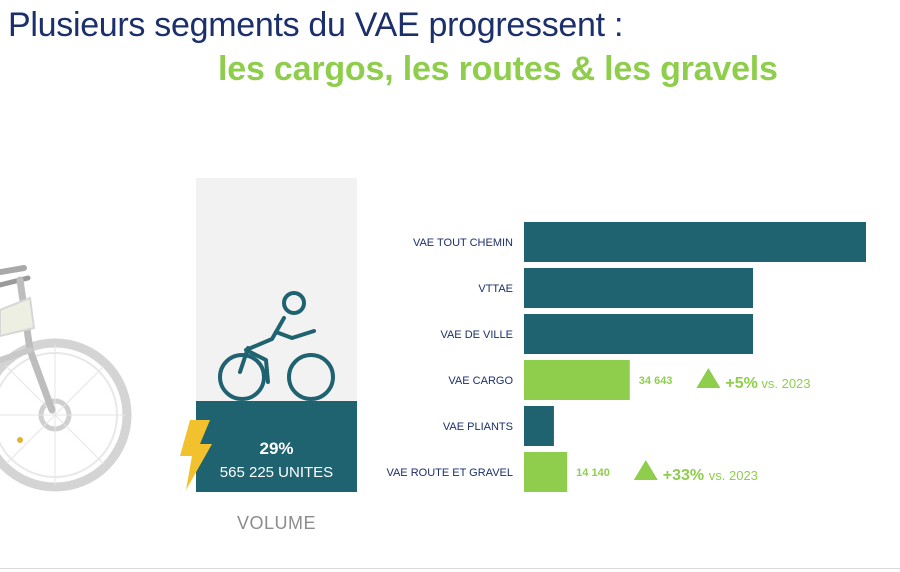  Describe the element at coordinates (593, 473) in the screenshot. I see `data-label-5: 14 140` at that location.